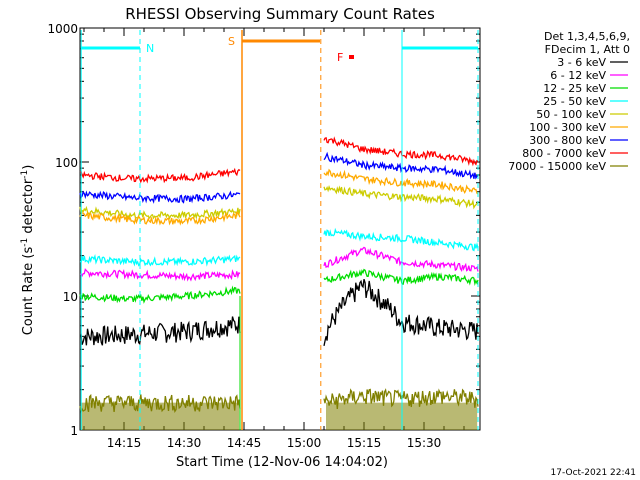  I want to click on legend-entry-label: 7000 - 15000 keV, so click(557, 166).